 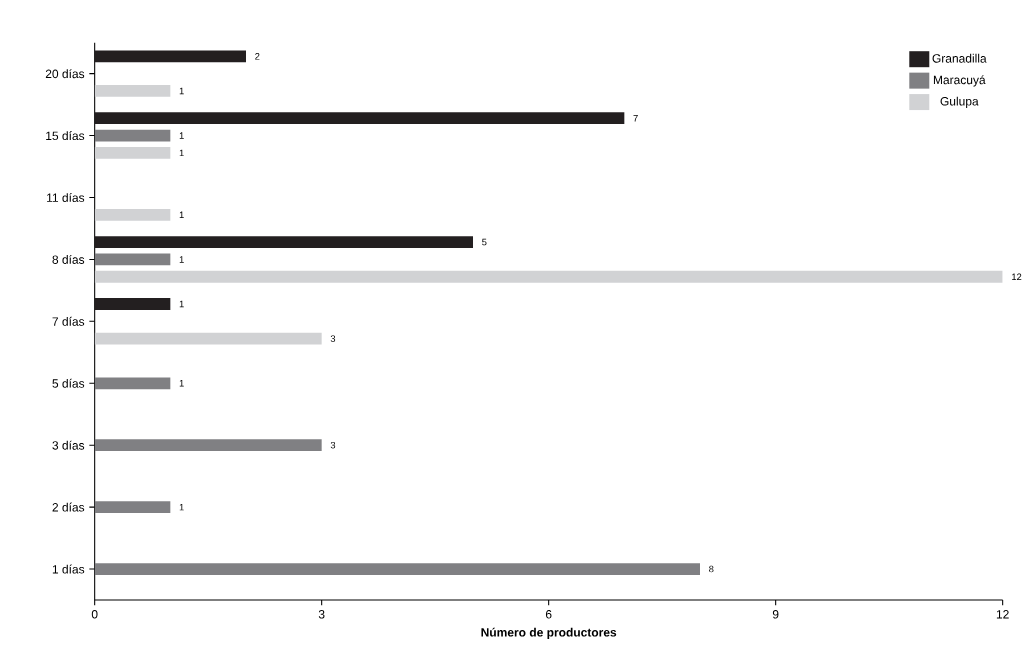 What do you see at coordinates (94, 614) in the screenshot?
I see `x-tick-label: 0` at bounding box center [94, 614].